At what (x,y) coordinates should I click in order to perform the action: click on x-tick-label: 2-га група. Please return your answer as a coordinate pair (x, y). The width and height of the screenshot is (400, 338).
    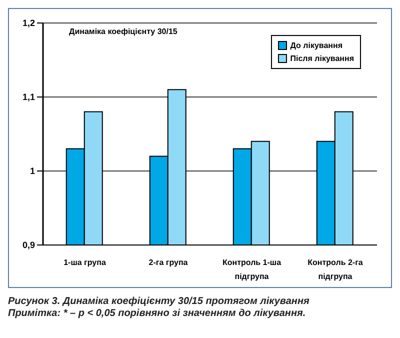
    Looking at the image, I should click on (168, 262).